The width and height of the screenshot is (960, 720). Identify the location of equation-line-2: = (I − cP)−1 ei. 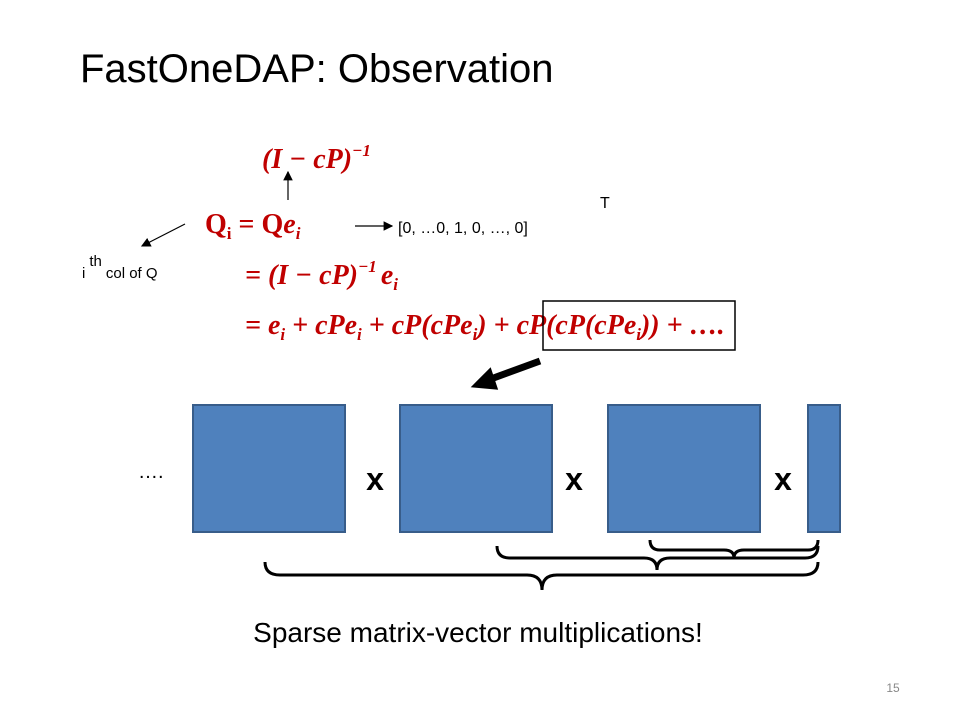
(321, 275).